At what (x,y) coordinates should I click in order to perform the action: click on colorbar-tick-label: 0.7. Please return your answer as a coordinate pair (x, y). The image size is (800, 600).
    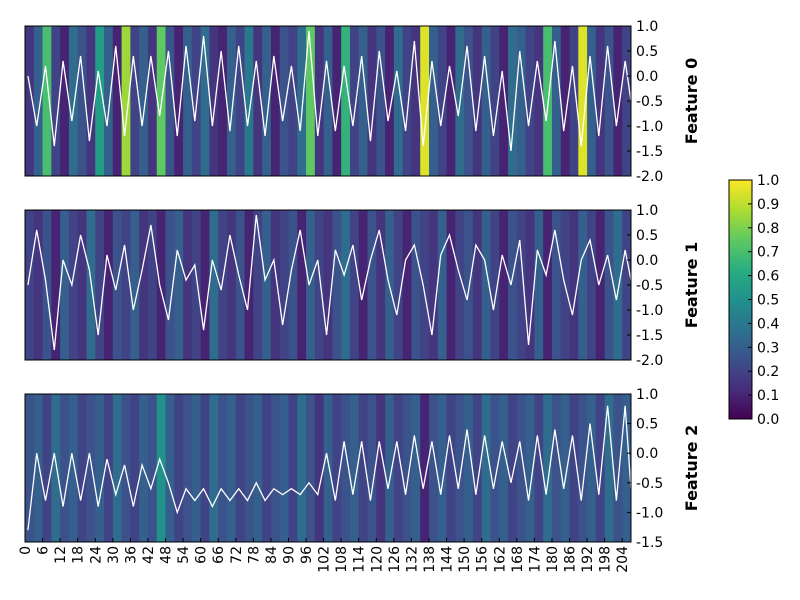
    Looking at the image, I should click on (768, 253).